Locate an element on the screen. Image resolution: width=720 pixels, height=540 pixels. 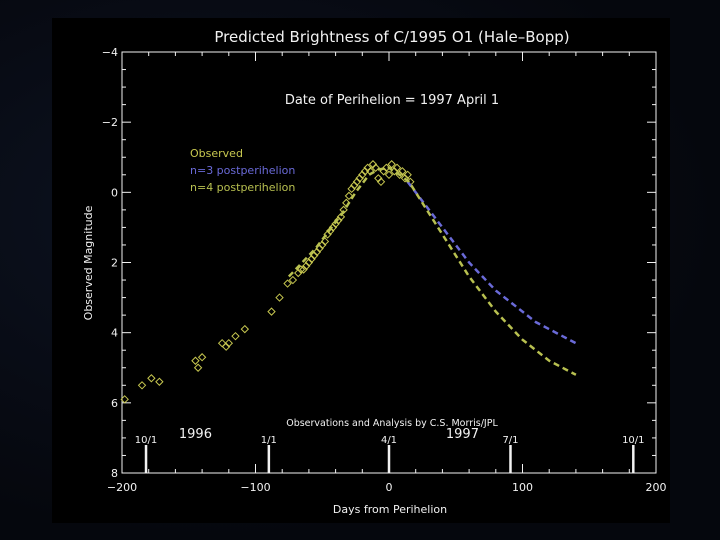
y-tick-label: −4 is located at coordinates (110, 52).